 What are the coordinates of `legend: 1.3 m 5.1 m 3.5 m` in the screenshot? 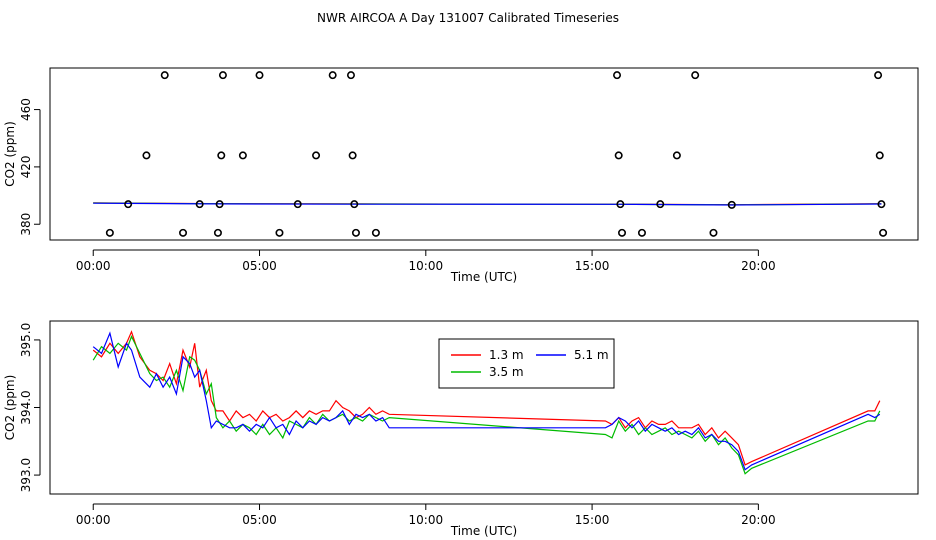 It's located at (526, 363).